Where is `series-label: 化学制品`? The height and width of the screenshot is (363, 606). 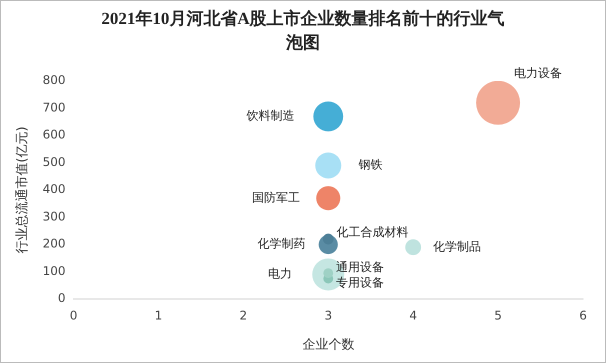 series-label: 化学制品 is located at coordinates (457, 246).